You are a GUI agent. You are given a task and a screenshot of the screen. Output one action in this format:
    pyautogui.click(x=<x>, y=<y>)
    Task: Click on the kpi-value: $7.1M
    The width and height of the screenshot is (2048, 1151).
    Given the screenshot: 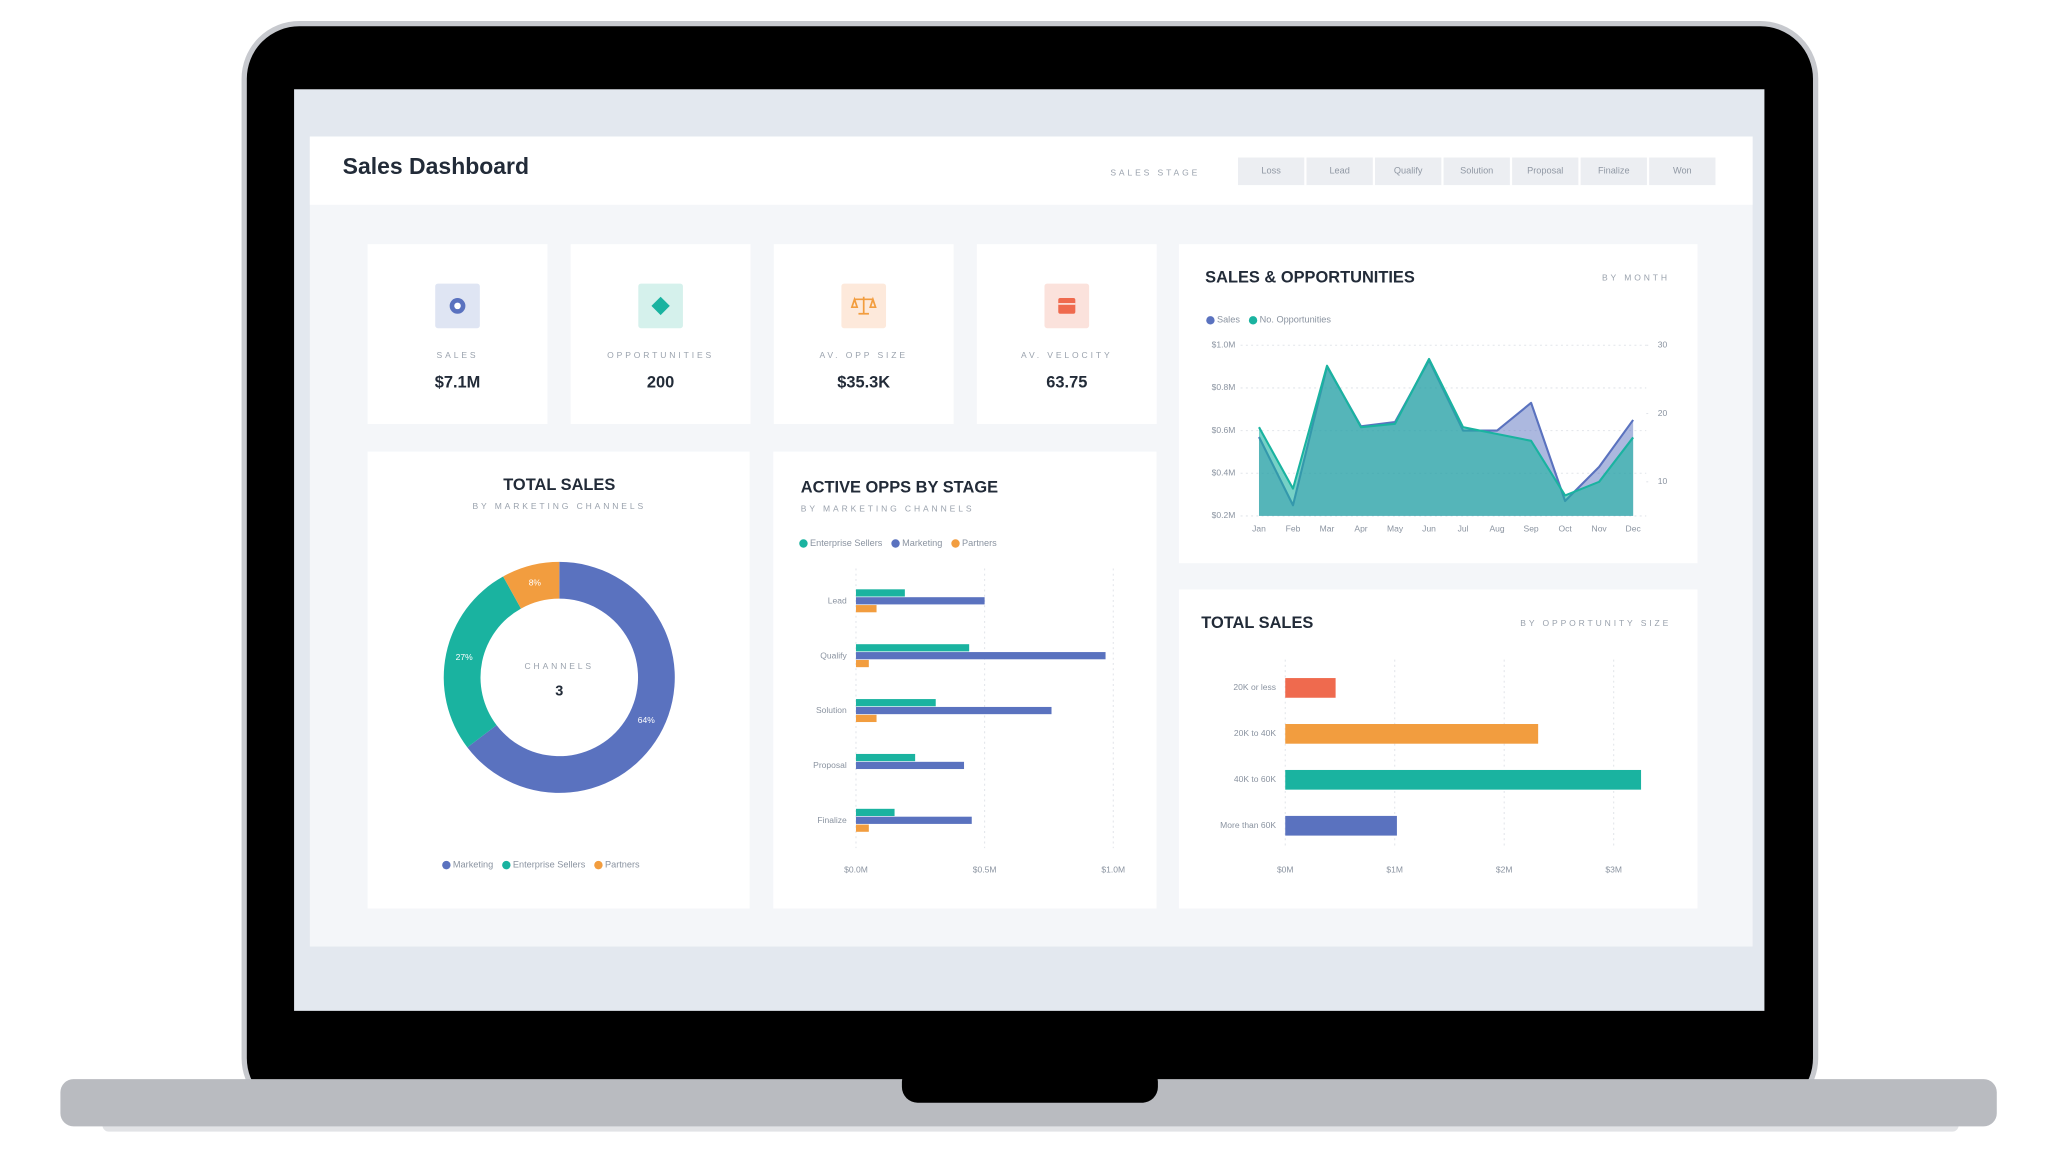 What is the action you would take?
    pyautogui.click(x=458, y=383)
    